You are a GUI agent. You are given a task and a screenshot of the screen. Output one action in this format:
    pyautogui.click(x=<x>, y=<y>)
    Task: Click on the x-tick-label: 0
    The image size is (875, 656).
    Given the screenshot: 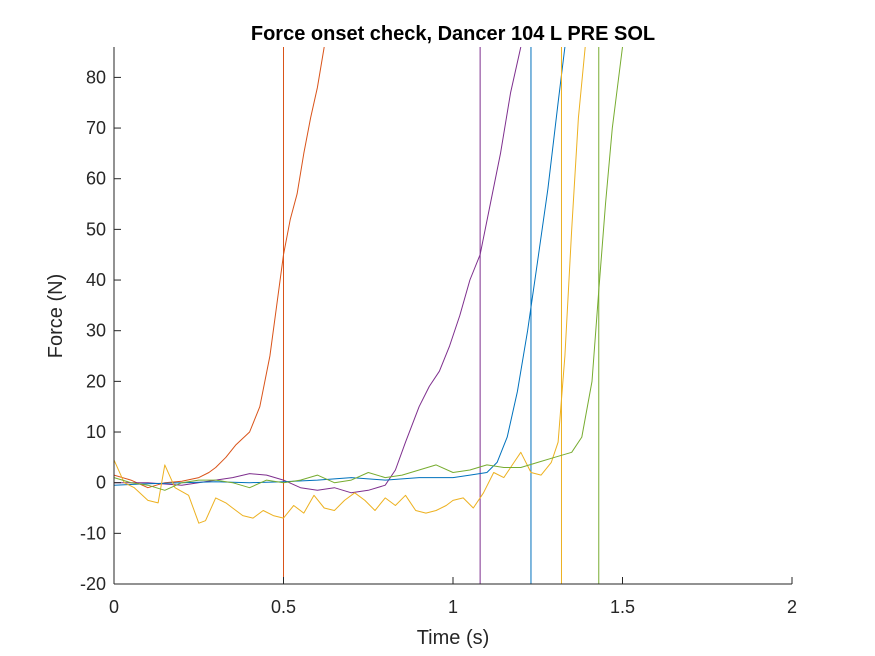 What is the action you would take?
    pyautogui.click(x=114, y=607)
    